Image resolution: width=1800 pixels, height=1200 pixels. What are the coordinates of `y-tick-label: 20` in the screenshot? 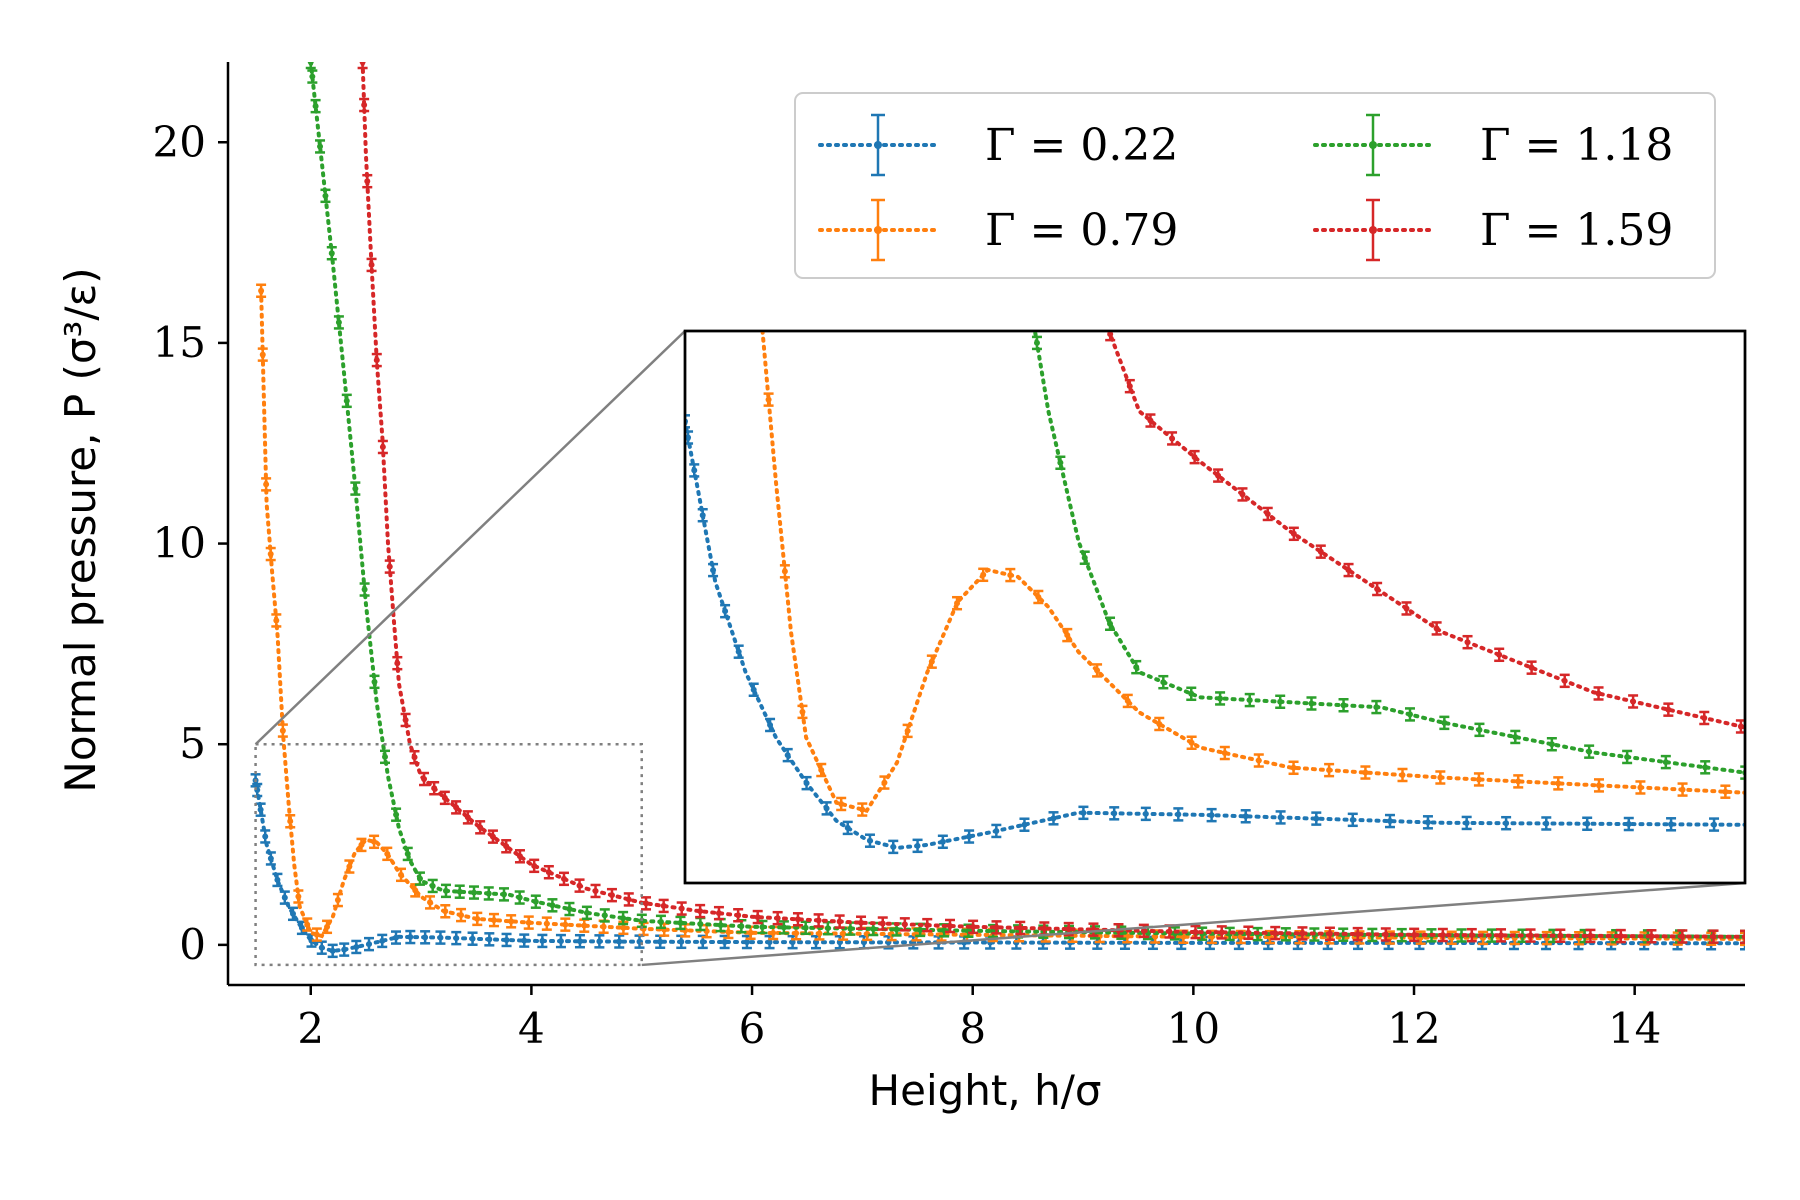 It's located at (179, 141).